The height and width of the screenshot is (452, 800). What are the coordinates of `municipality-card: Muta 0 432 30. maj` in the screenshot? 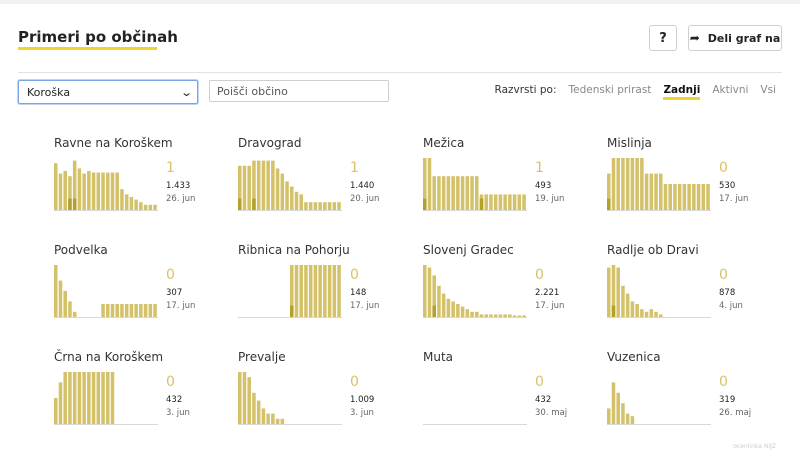 It's located at (510, 400).